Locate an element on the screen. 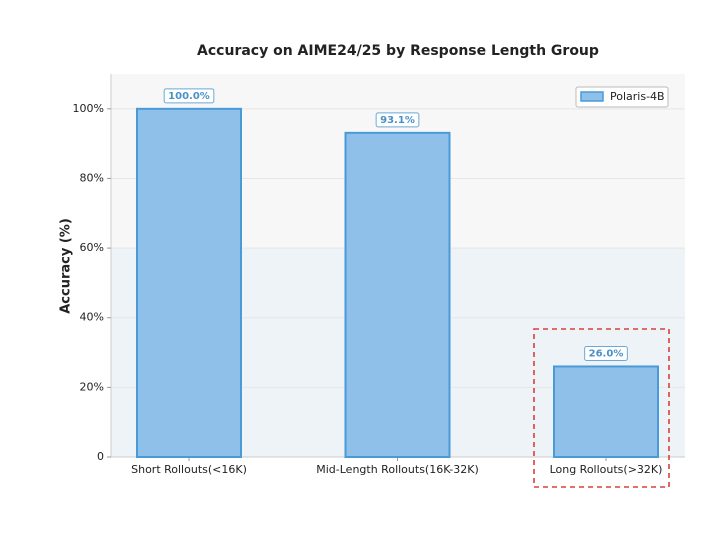 This screenshot has width=718, height=536. legend-swatch is located at coordinates (592, 96).